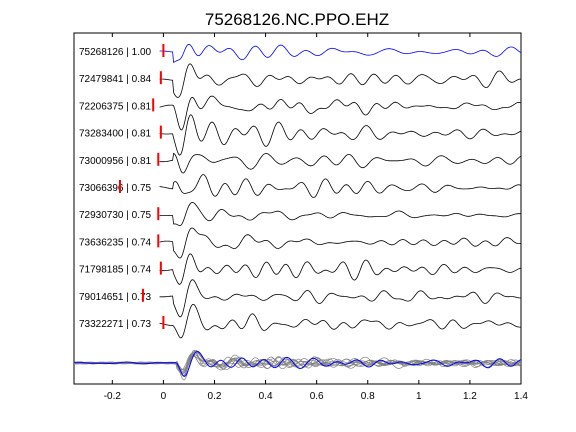 This screenshot has width=576, height=432. Describe the element at coordinates (317, 396) in the screenshot. I see `x-tick-label: 0.6` at that location.